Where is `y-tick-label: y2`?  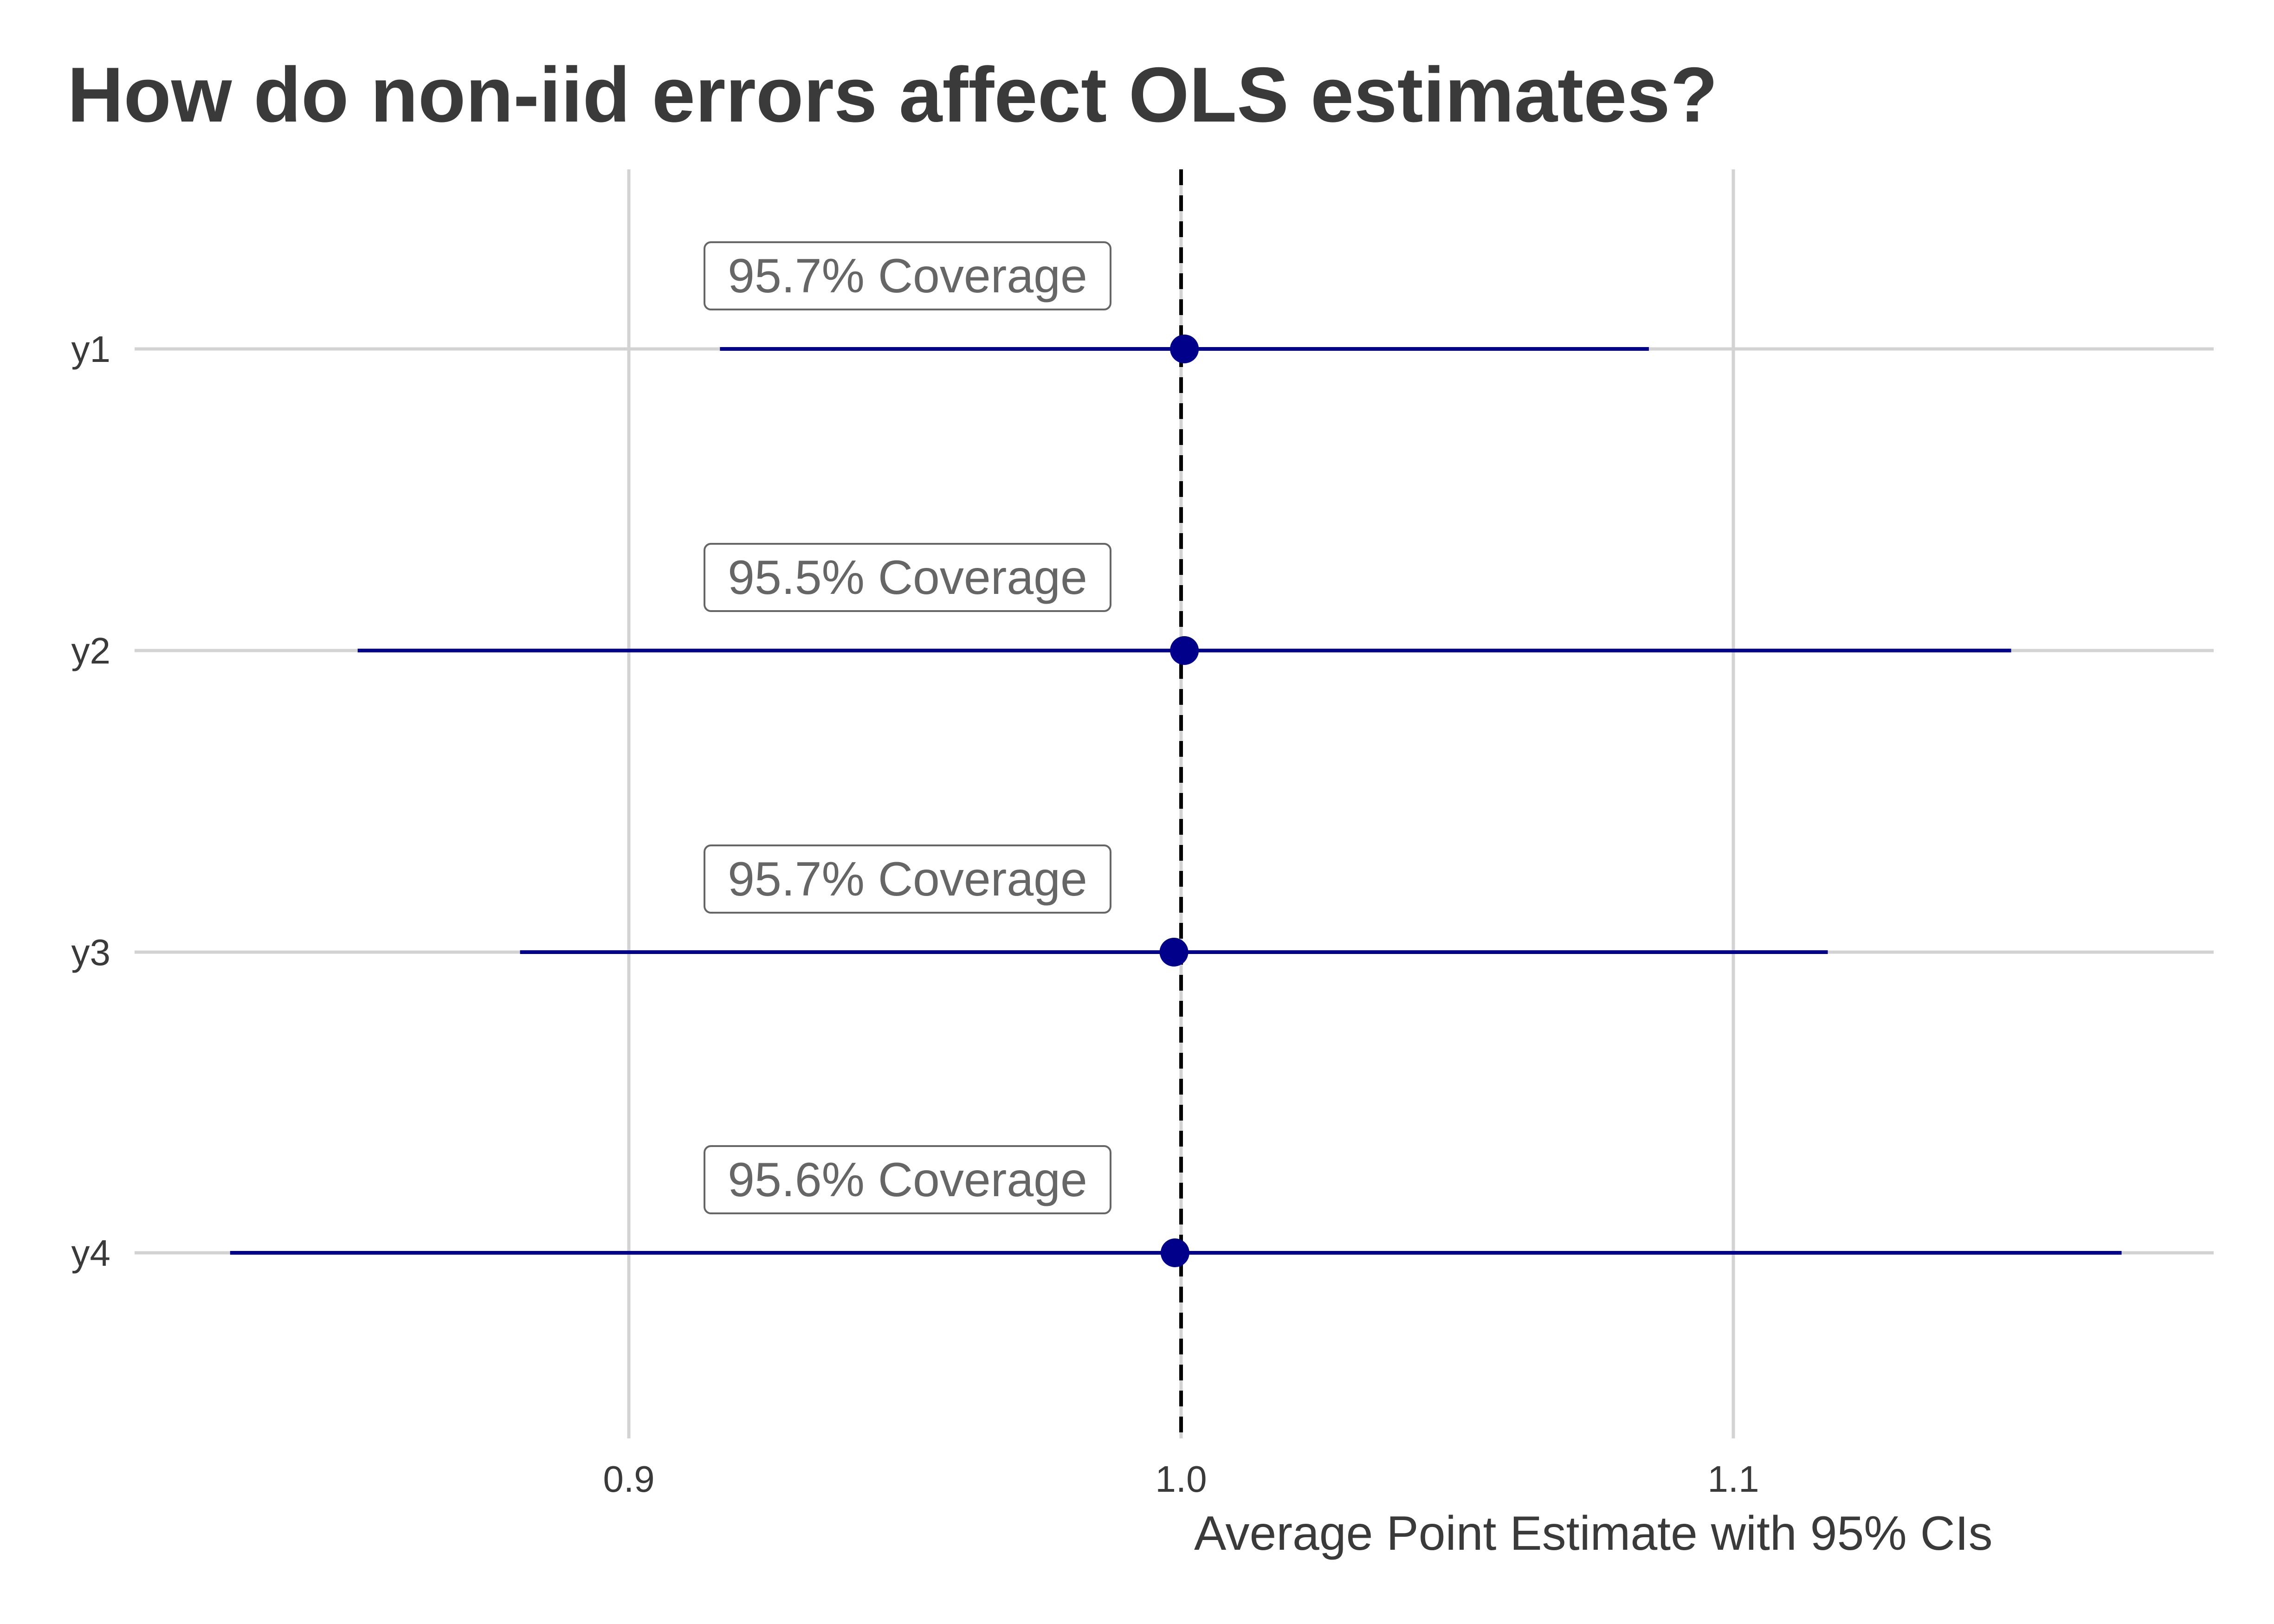 y-tick-label: y2 is located at coordinates (91, 651).